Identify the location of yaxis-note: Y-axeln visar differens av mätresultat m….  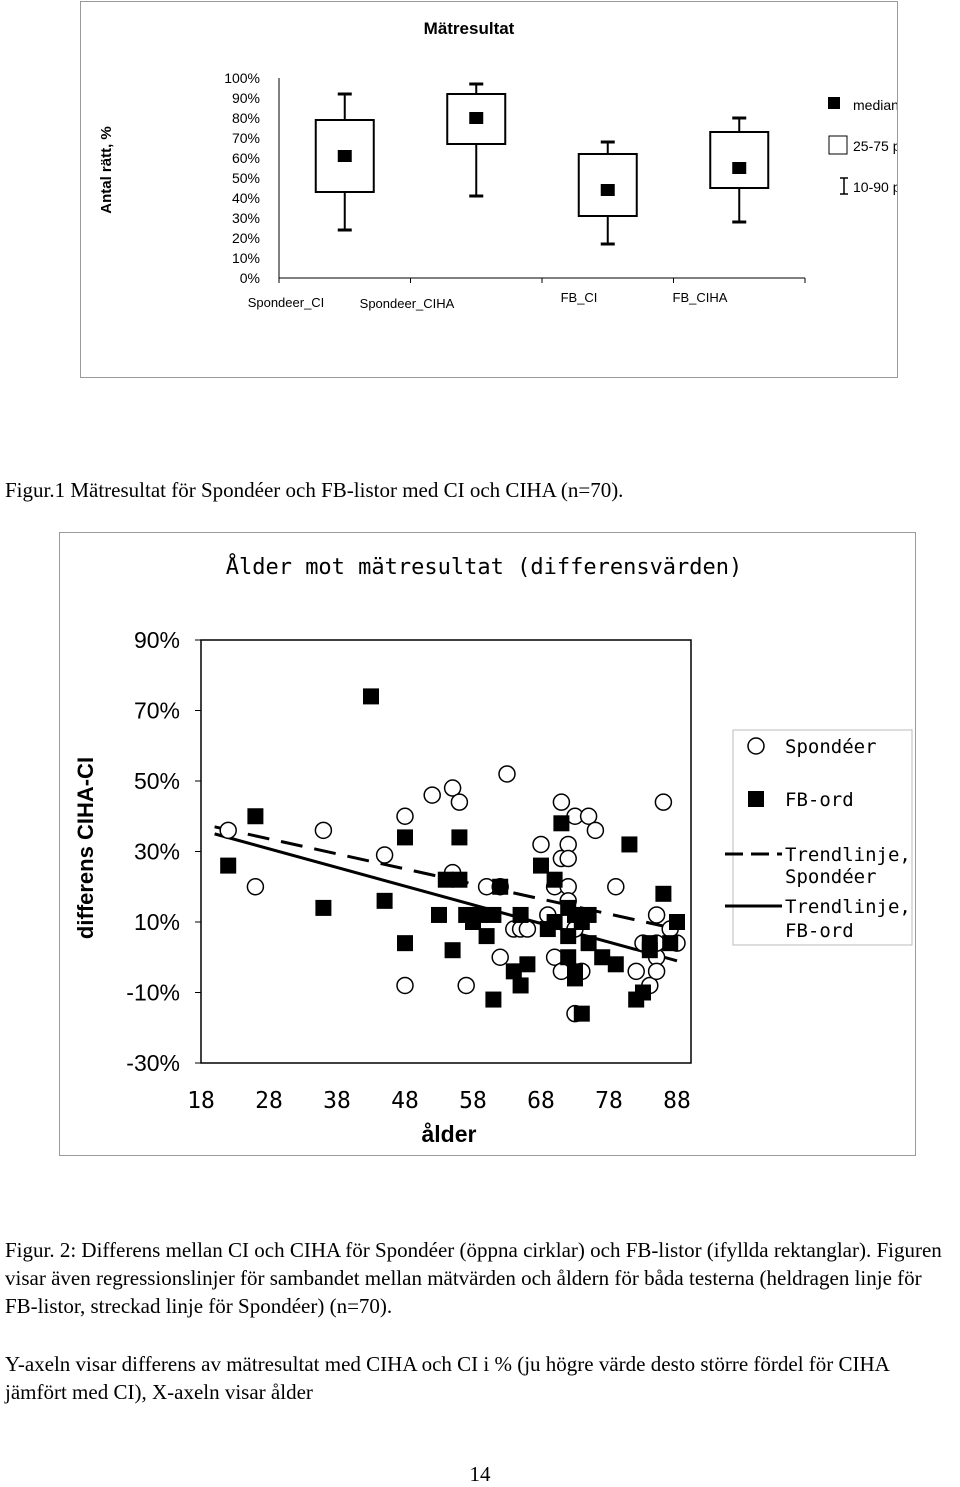
(447, 1378).